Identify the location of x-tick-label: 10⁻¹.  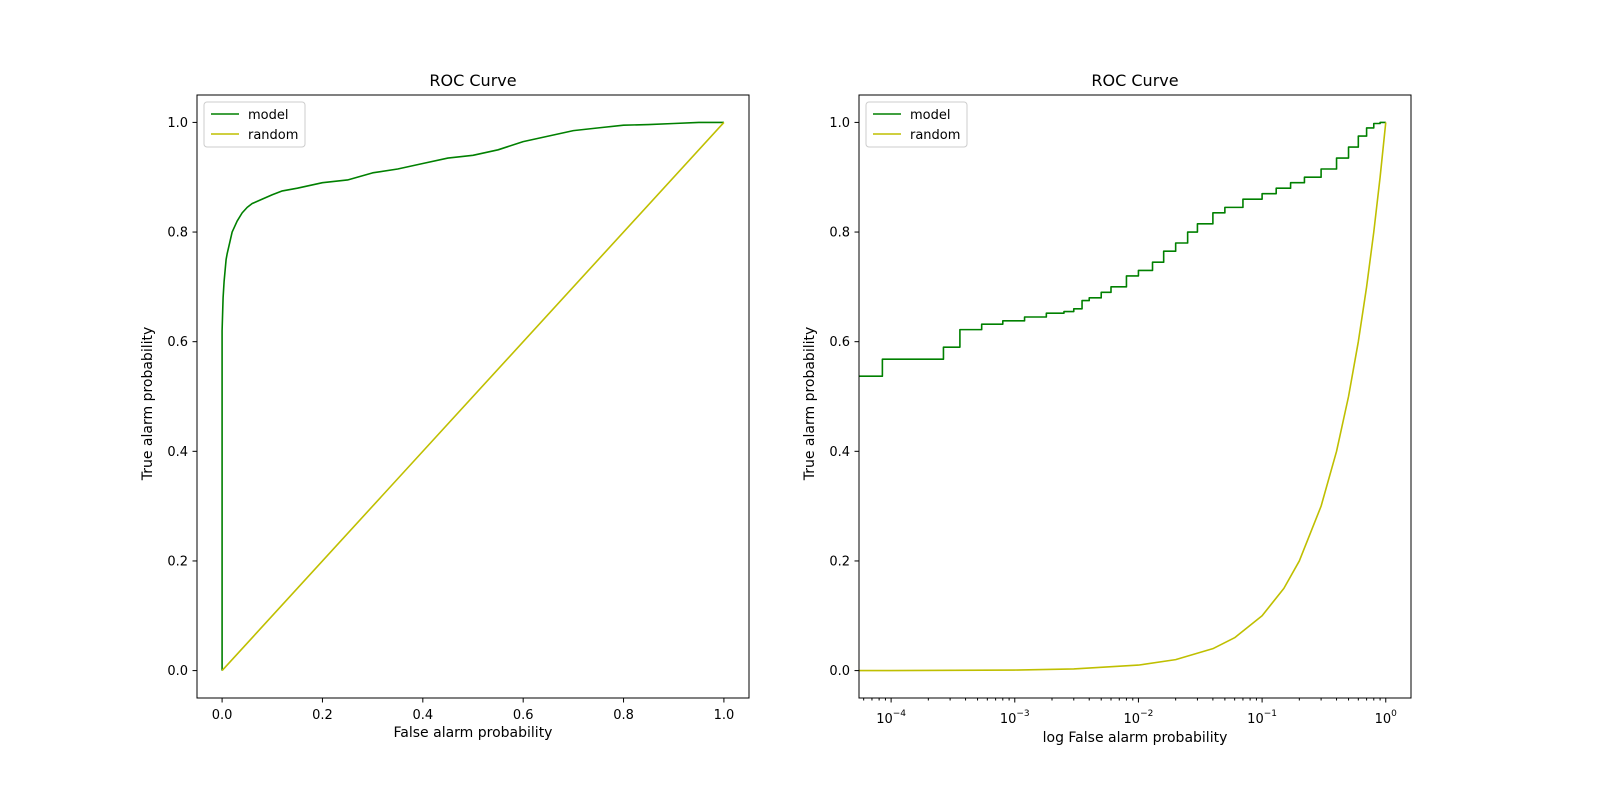
(1262, 718).